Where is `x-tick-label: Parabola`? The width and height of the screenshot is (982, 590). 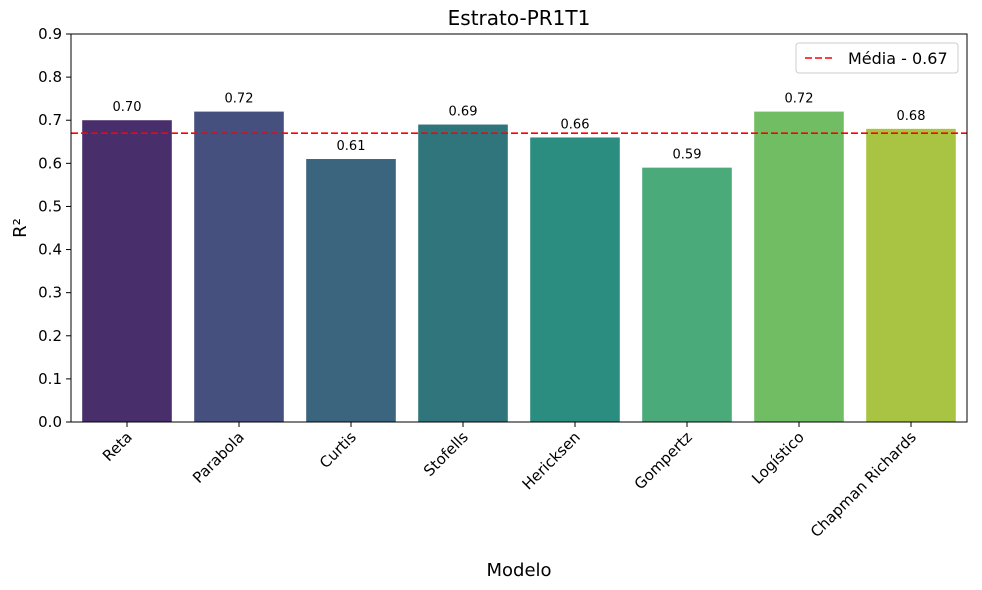
x-tick-label: Parabola is located at coordinates (218, 457).